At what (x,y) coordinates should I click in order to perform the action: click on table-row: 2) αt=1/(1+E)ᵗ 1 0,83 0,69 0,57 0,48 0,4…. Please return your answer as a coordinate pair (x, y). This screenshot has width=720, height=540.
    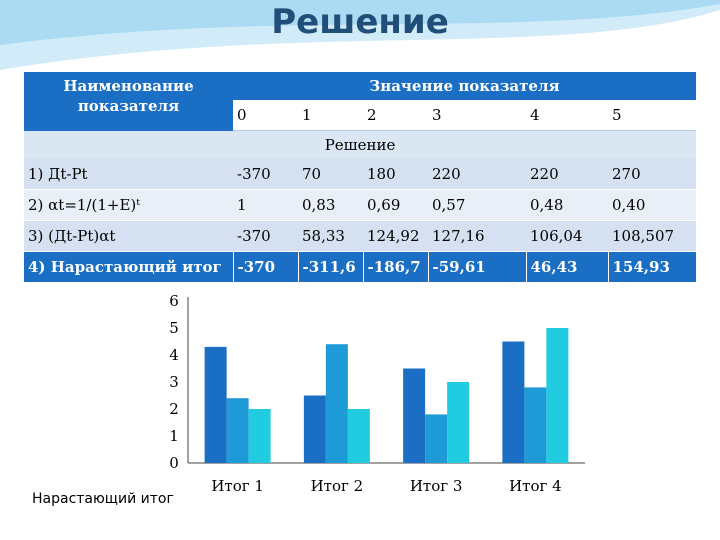
    Looking at the image, I should click on (360, 205).